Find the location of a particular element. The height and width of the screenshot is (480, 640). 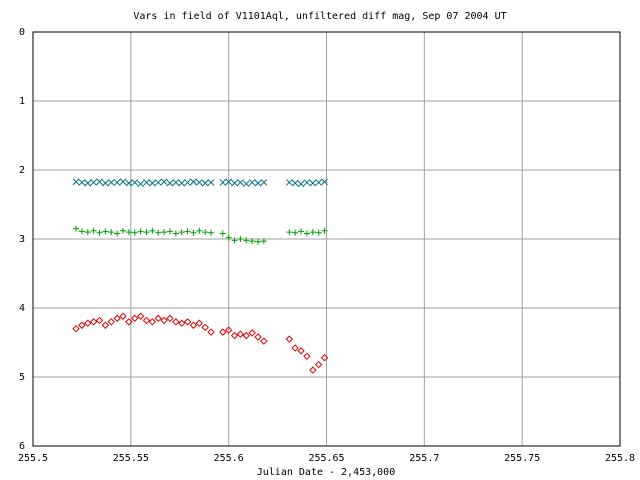

x-tick-label: 255.6 is located at coordinates (229, 458).